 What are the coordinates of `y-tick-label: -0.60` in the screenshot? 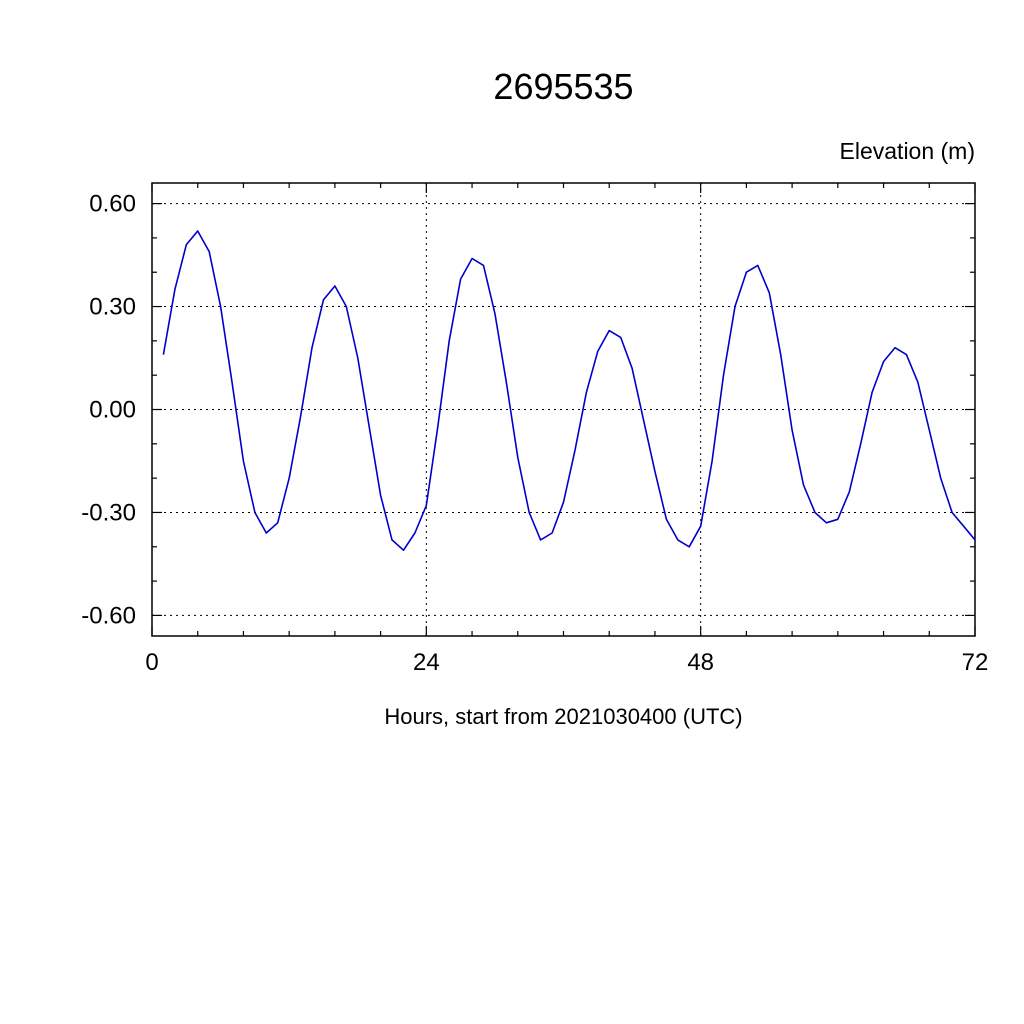 It's located at (108, 615).